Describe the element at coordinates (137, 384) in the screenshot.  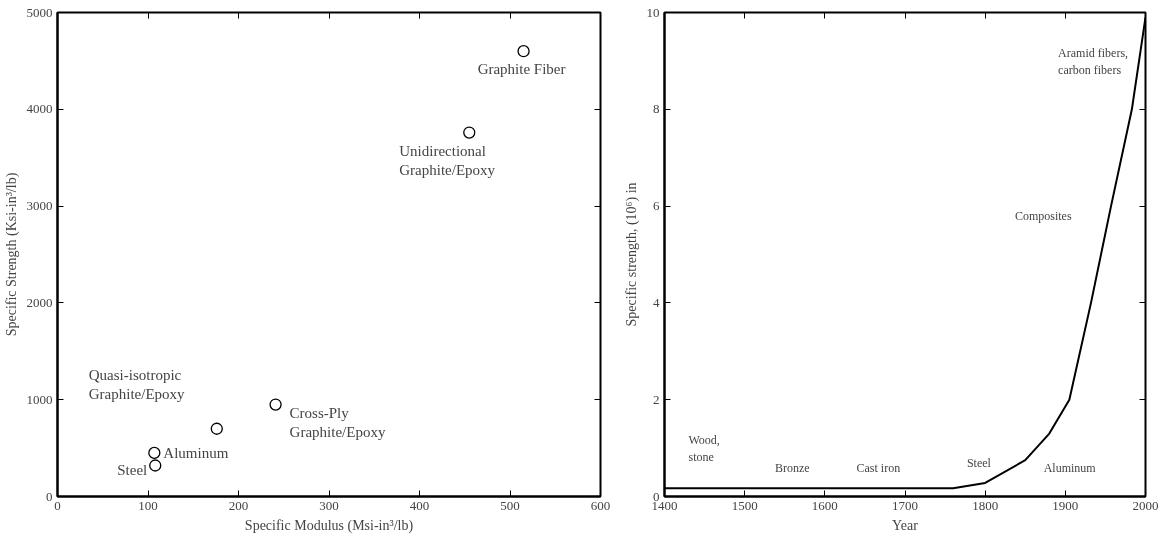
I see `annotation: Quasi-isotropic Graphite/Epoxy` at that location.